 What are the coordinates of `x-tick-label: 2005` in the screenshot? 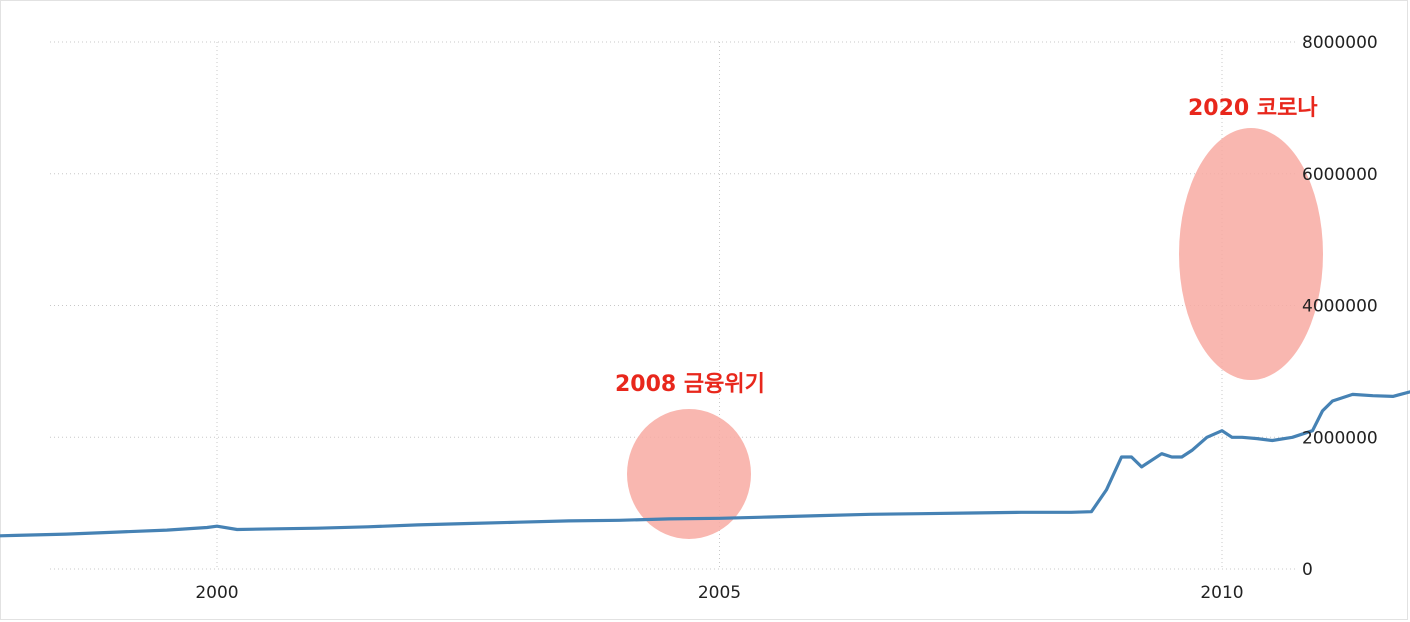 It's located at (719, 593).